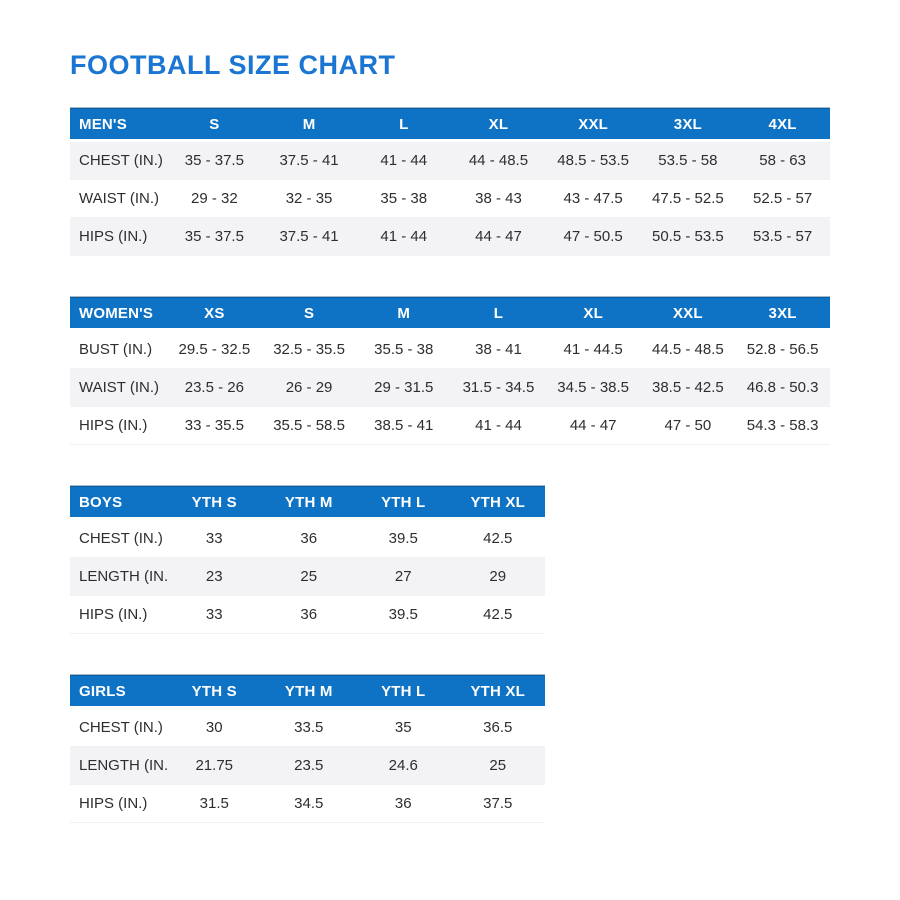  I want to click on size-cell: 36, so click(308, 538).